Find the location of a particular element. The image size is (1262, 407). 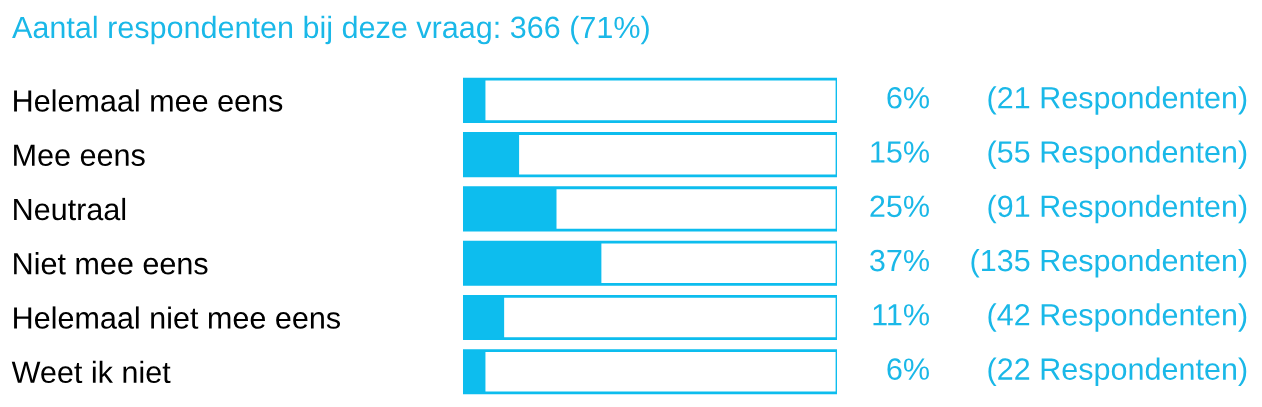

y-tick-label: Helemaal mee eens is located at coordinates (148, 100).